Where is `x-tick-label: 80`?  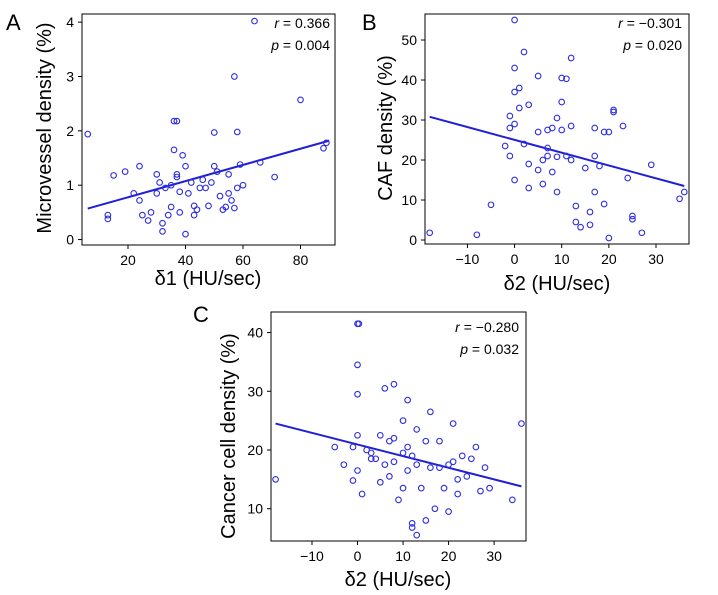
x-tick-label: 80 is located at coordinates (301, 260).